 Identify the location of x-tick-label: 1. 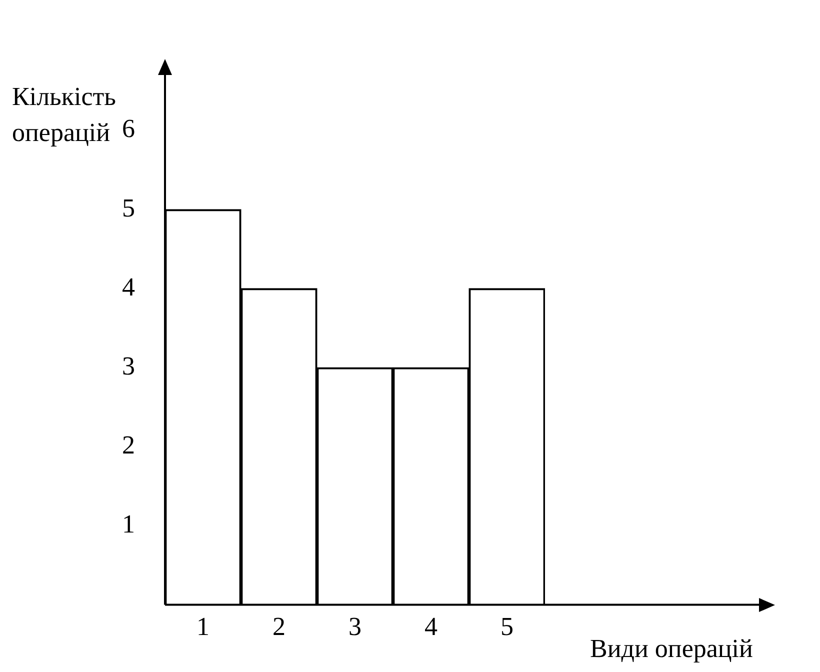
(203, 627).